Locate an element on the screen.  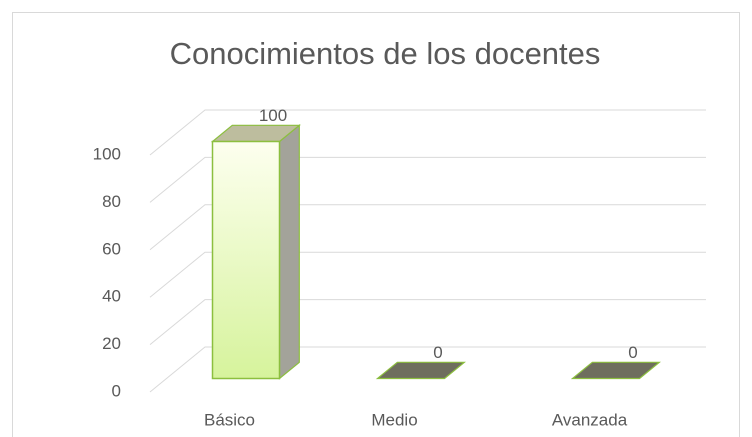
y-tick-label: 40 is located at coordinates (111, 296).